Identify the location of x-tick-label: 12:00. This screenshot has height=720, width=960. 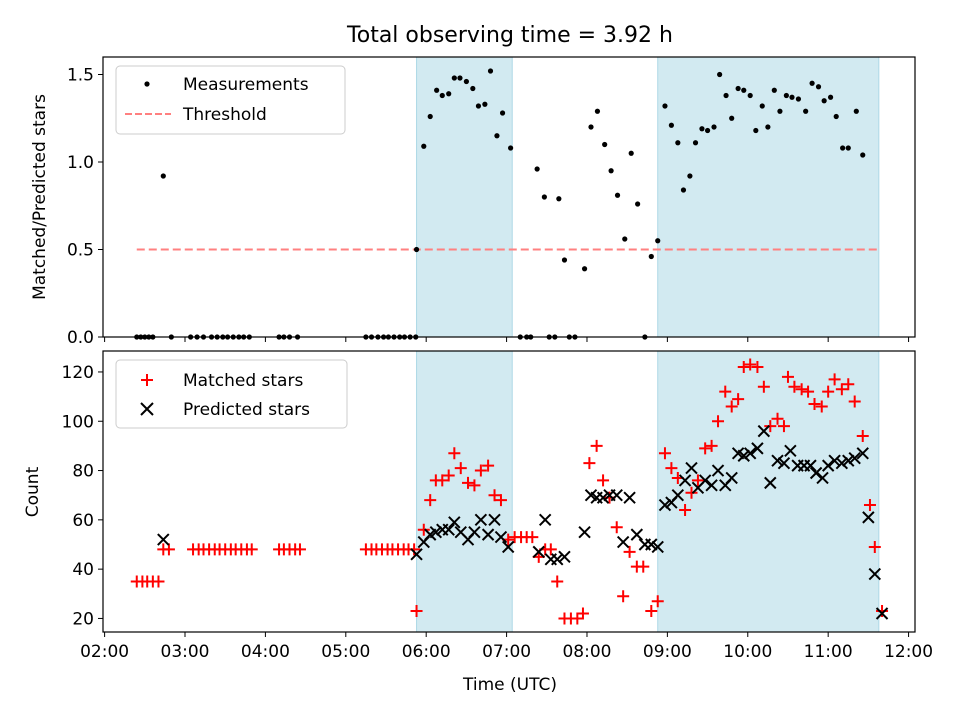
(908, 652).